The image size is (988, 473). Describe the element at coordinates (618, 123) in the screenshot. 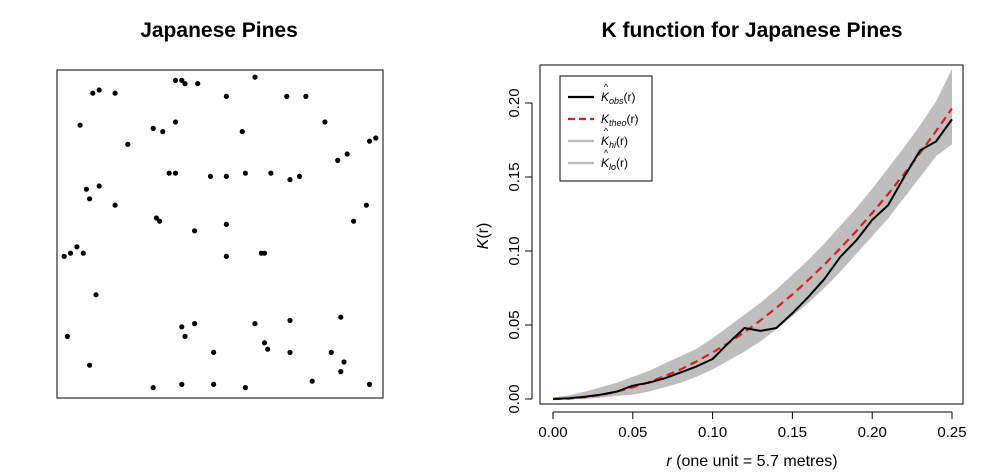

I see `legend-sub-theo: theo` at that location.